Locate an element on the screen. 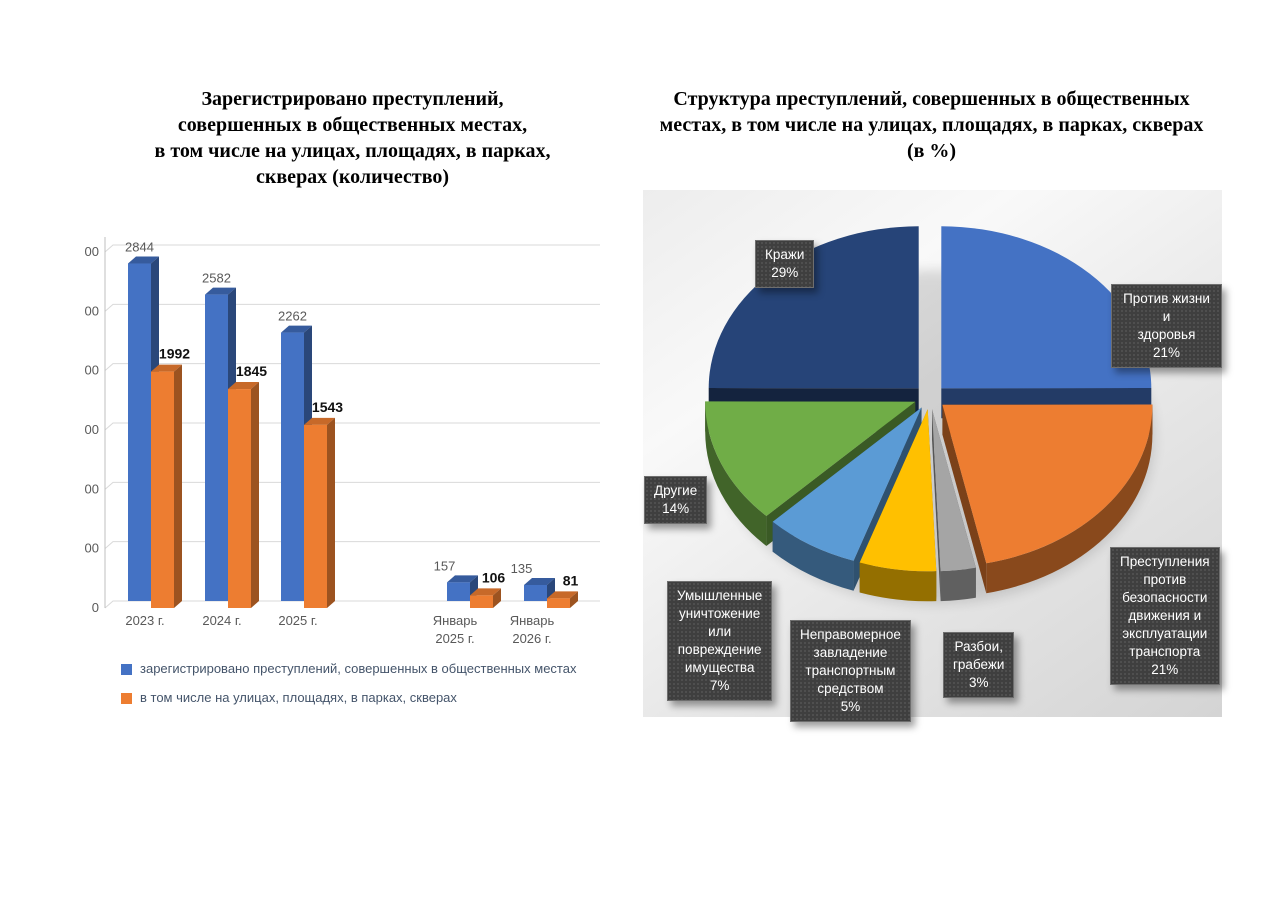 The width and height of the screenshot is (1280, 904). svg-text: 2000 is located at coordinates (92, 370).